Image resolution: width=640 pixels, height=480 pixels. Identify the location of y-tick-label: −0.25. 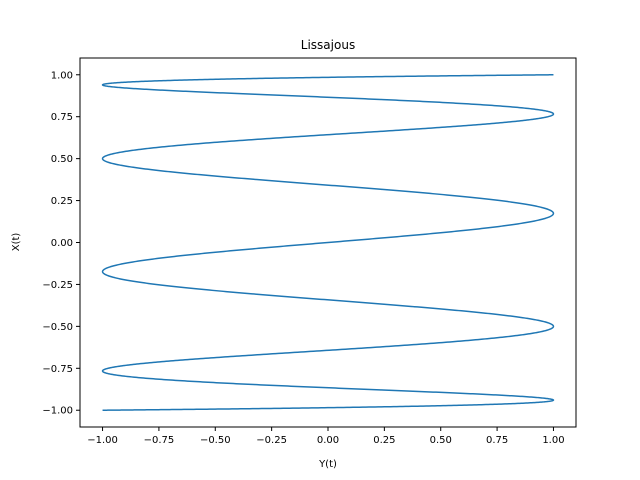
(57, 285).